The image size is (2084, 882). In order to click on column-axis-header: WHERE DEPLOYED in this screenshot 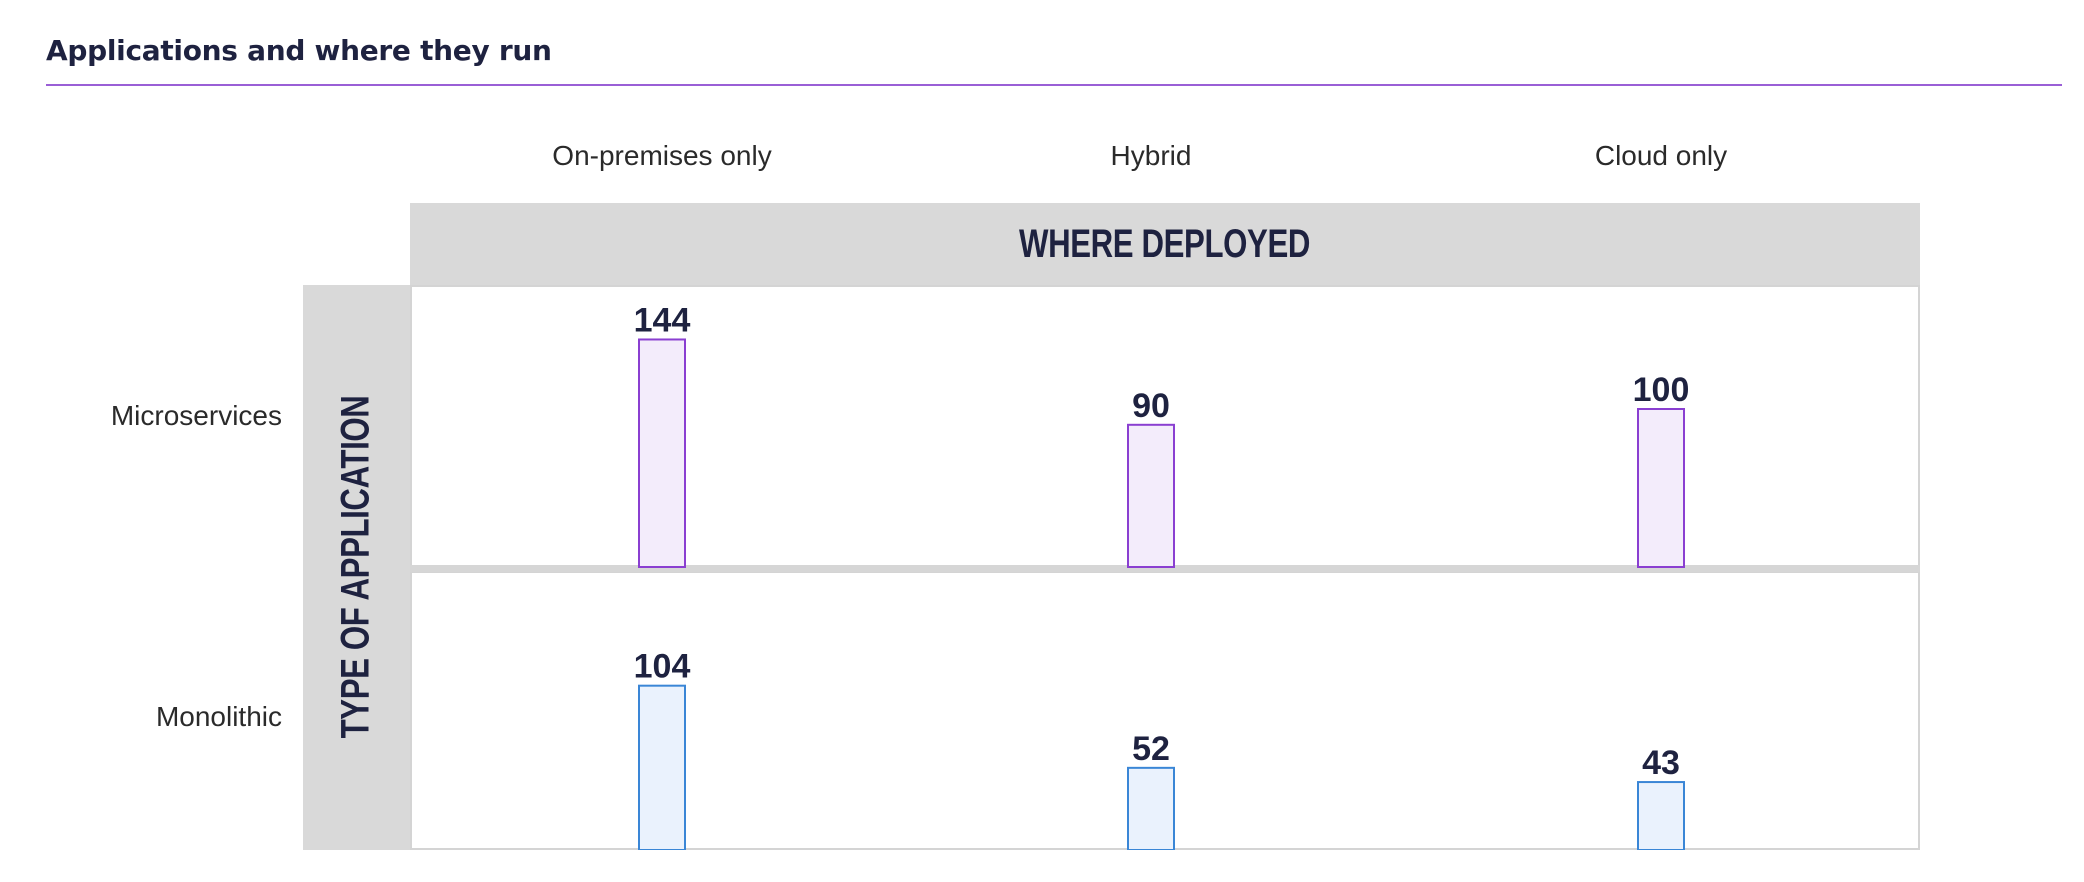, I will do `click(1165, 244)`.